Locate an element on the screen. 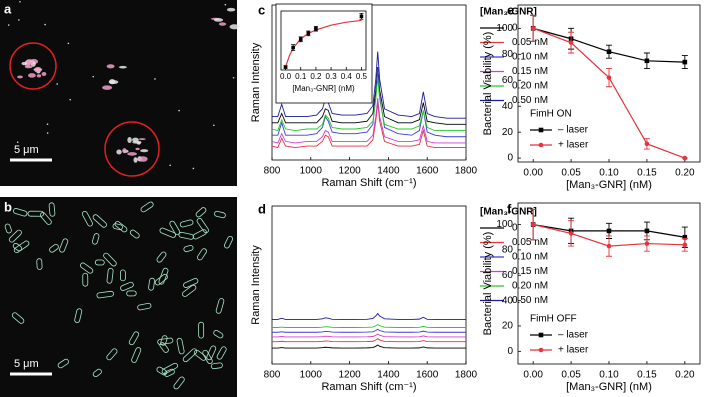 This screenshot has height=397, width=712. x-tick-label: 1200 is located at coordinates (349, 375).